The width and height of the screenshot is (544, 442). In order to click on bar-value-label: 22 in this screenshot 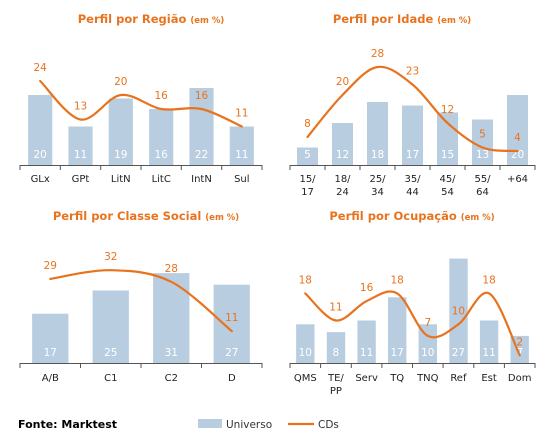, I will do `click(201, 155)`.